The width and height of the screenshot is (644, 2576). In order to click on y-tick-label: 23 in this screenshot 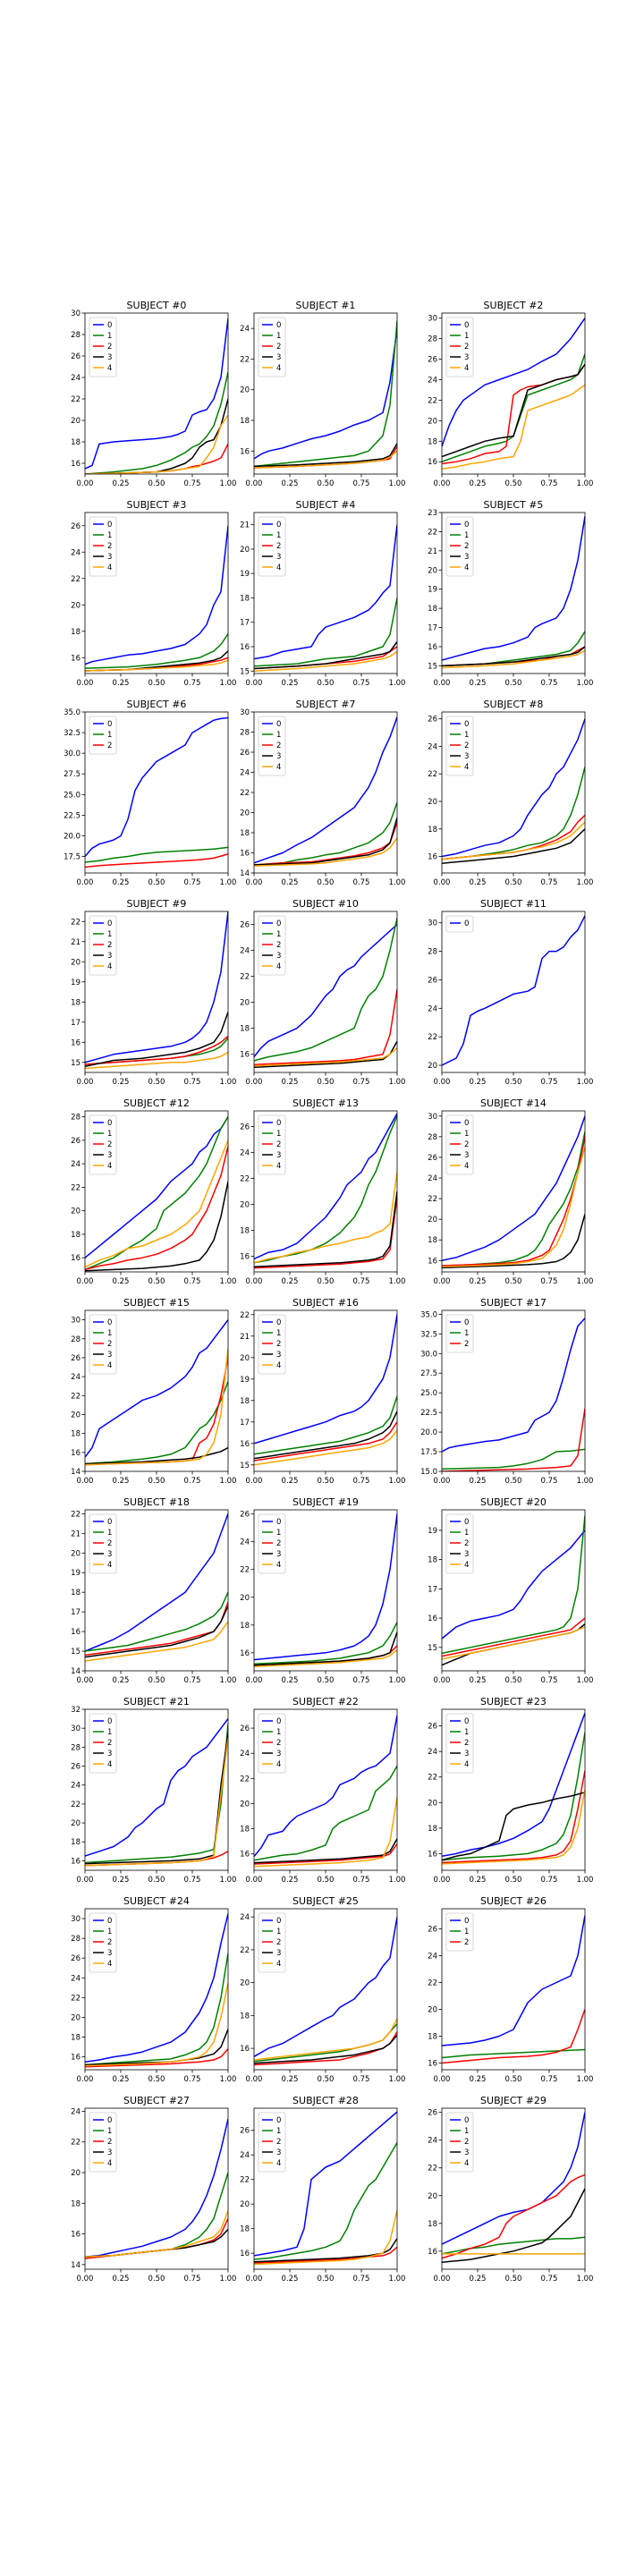, I will do `click(432, 513)`.